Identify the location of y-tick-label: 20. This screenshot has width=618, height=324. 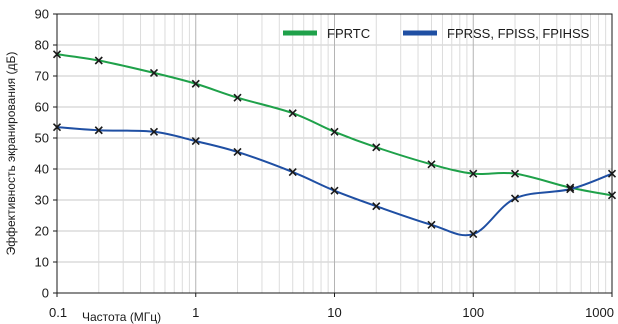
(42, 231).